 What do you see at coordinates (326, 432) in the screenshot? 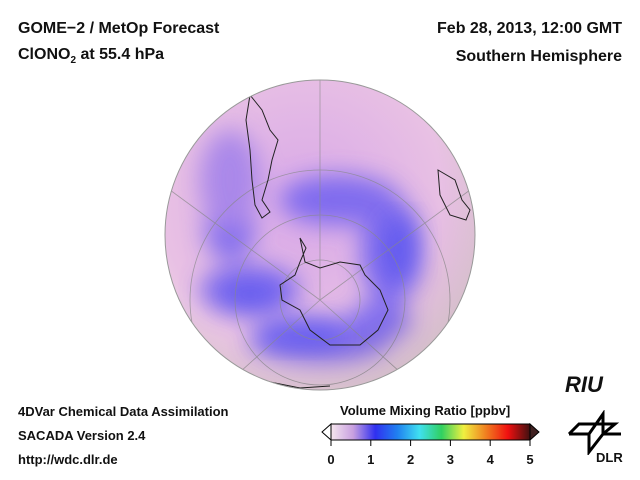
I see `colorbar-min-arrow` at bounding box center [326, 432].